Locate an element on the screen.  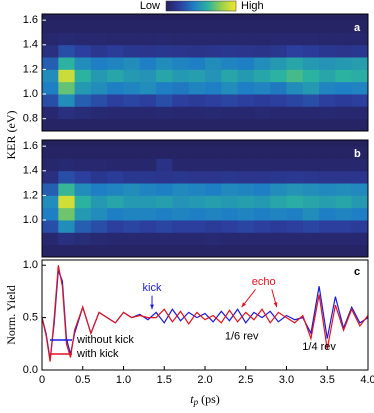
panel-label: a is located at coordinates (357, 28).